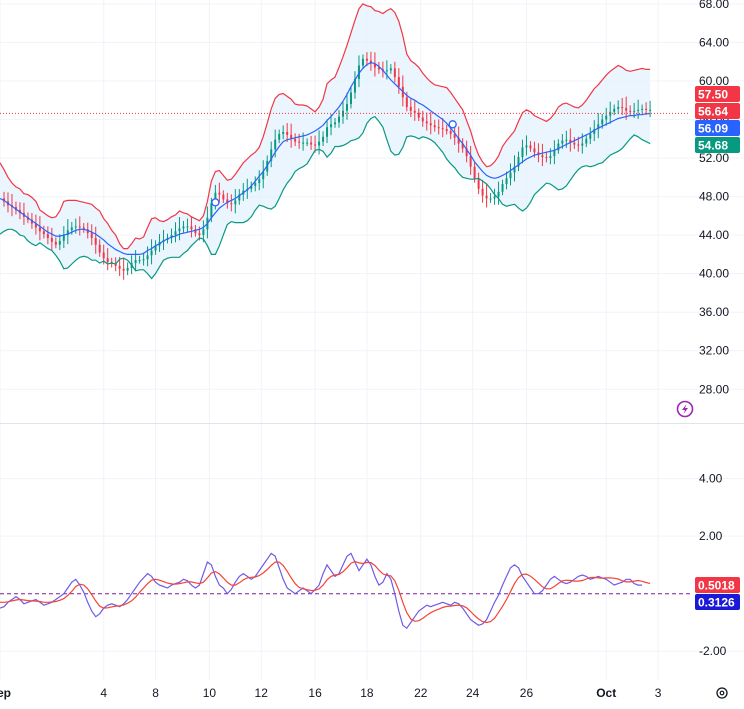 This screenshot has height=709, width=744. I want to click on price-tick-label: 40.00, so click(714, 274).